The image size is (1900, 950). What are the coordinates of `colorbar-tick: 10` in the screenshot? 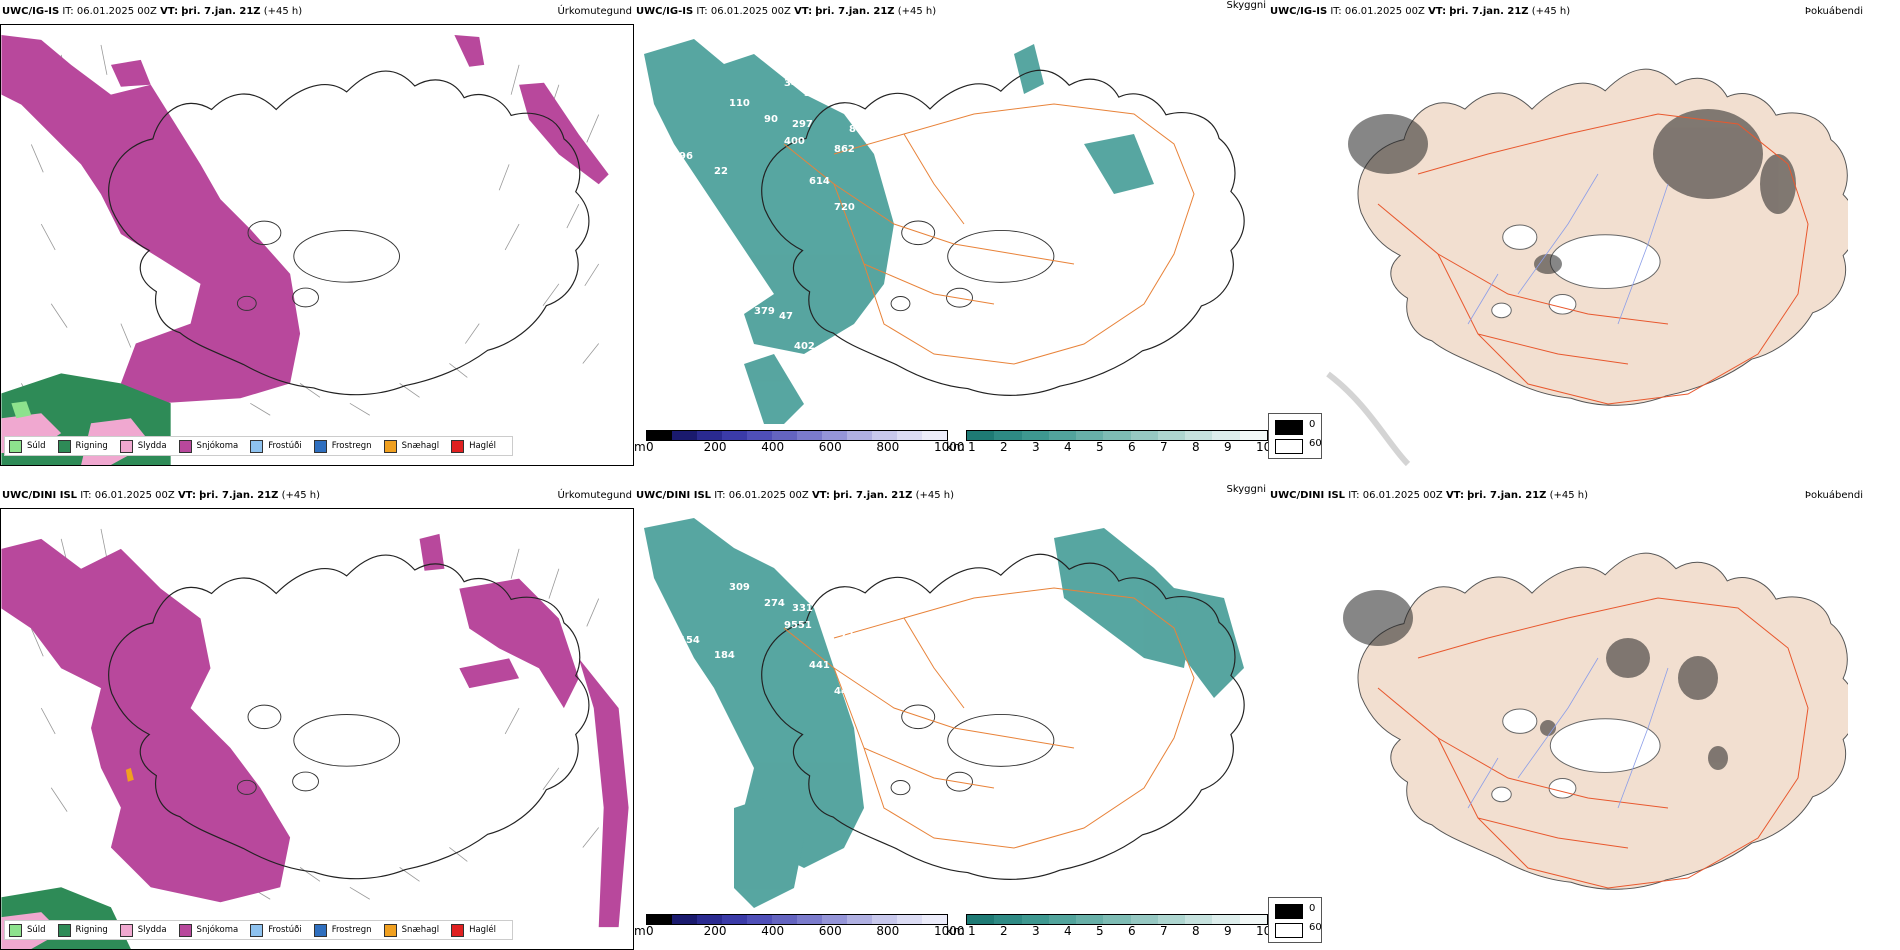 It's located at (1264, 931).